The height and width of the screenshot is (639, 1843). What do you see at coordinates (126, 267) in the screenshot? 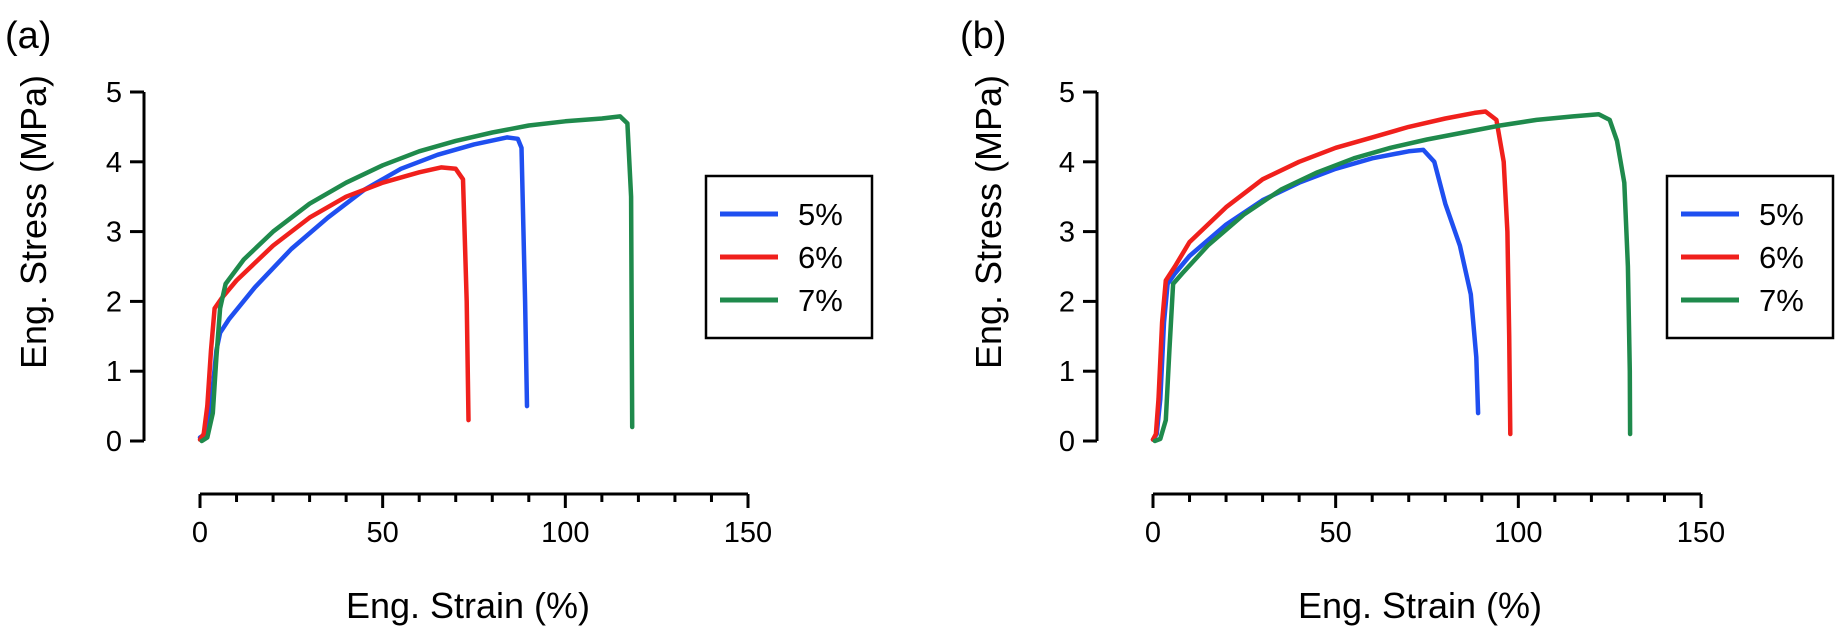
I see `y-axis-a: 0 1 2 3 4 5` at bounding box center [126, 267].